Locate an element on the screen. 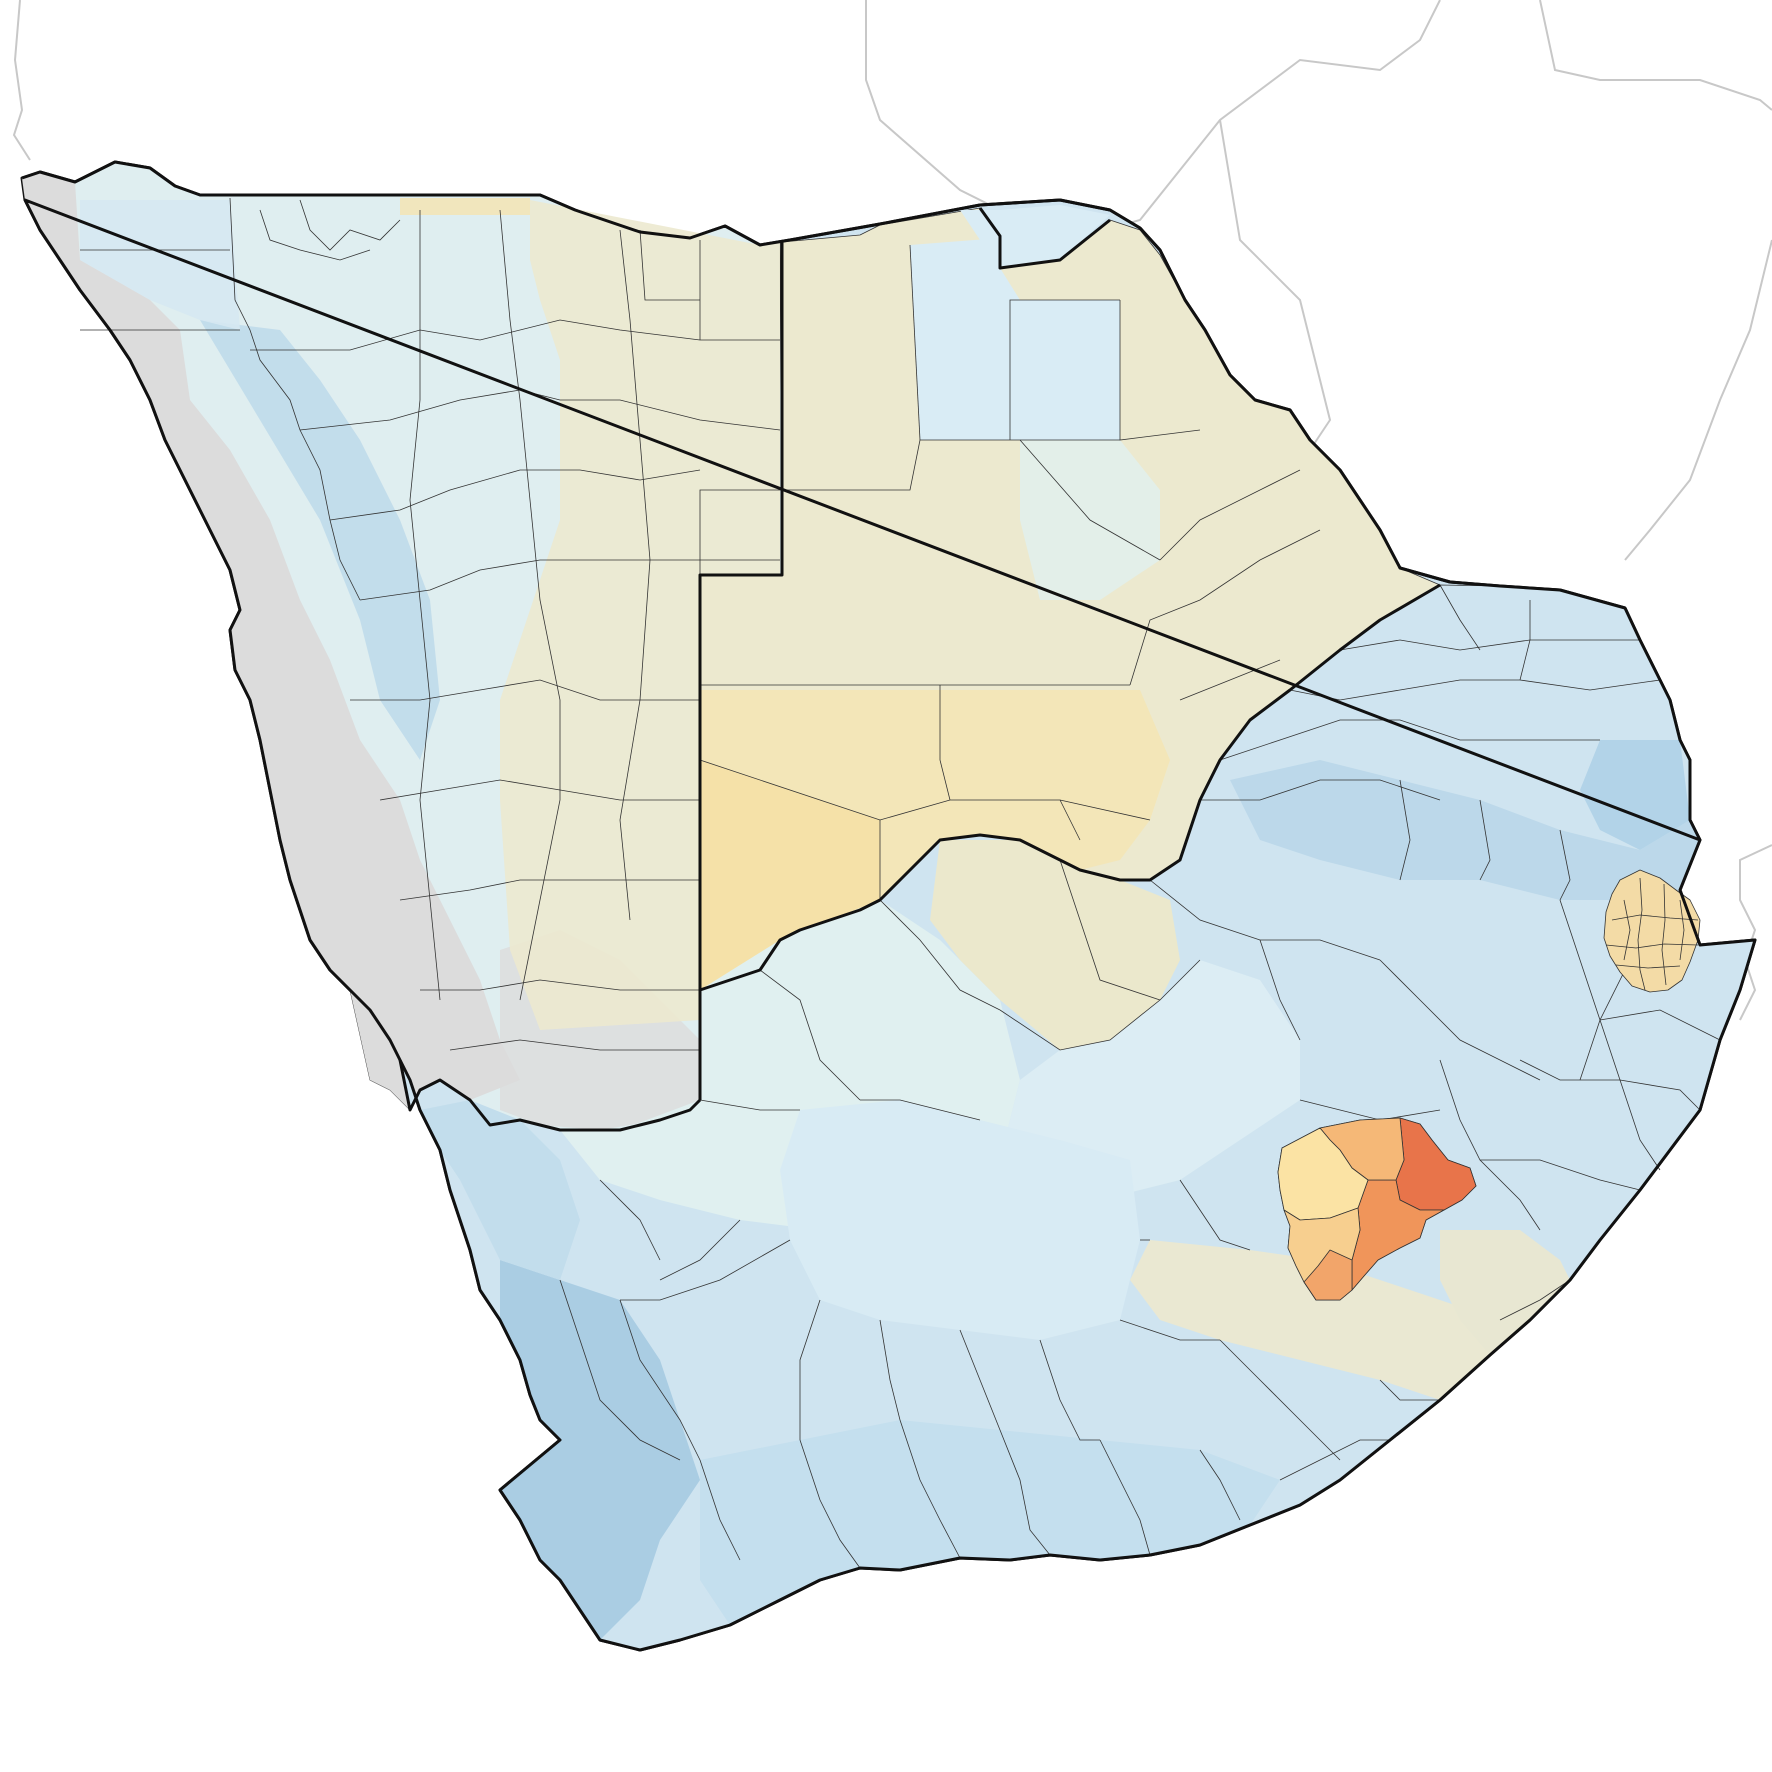  country-eswatini is located at coordinates (1652, 931).